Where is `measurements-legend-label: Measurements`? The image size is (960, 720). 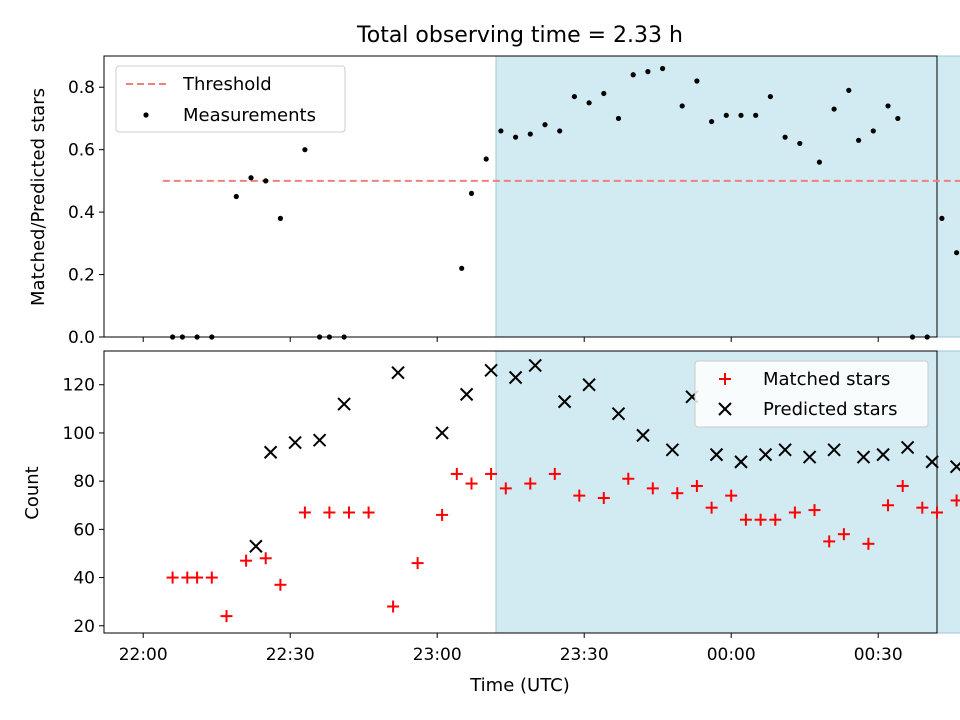 measurements-legend-label: Measurements is located at coordinates (249, 115).